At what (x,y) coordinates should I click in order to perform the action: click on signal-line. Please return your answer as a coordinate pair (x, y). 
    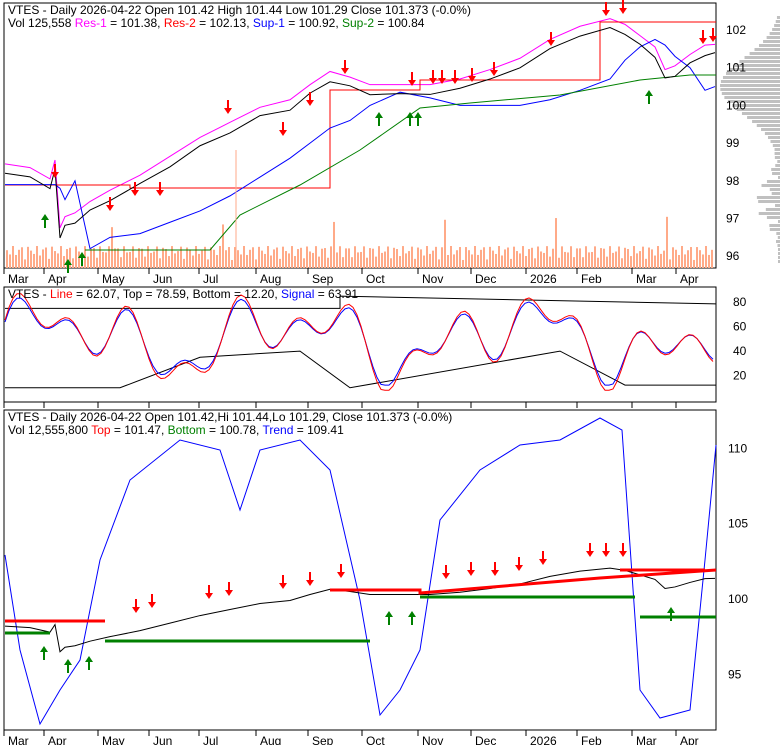
    Looking at the image, I should click on (359, 341).